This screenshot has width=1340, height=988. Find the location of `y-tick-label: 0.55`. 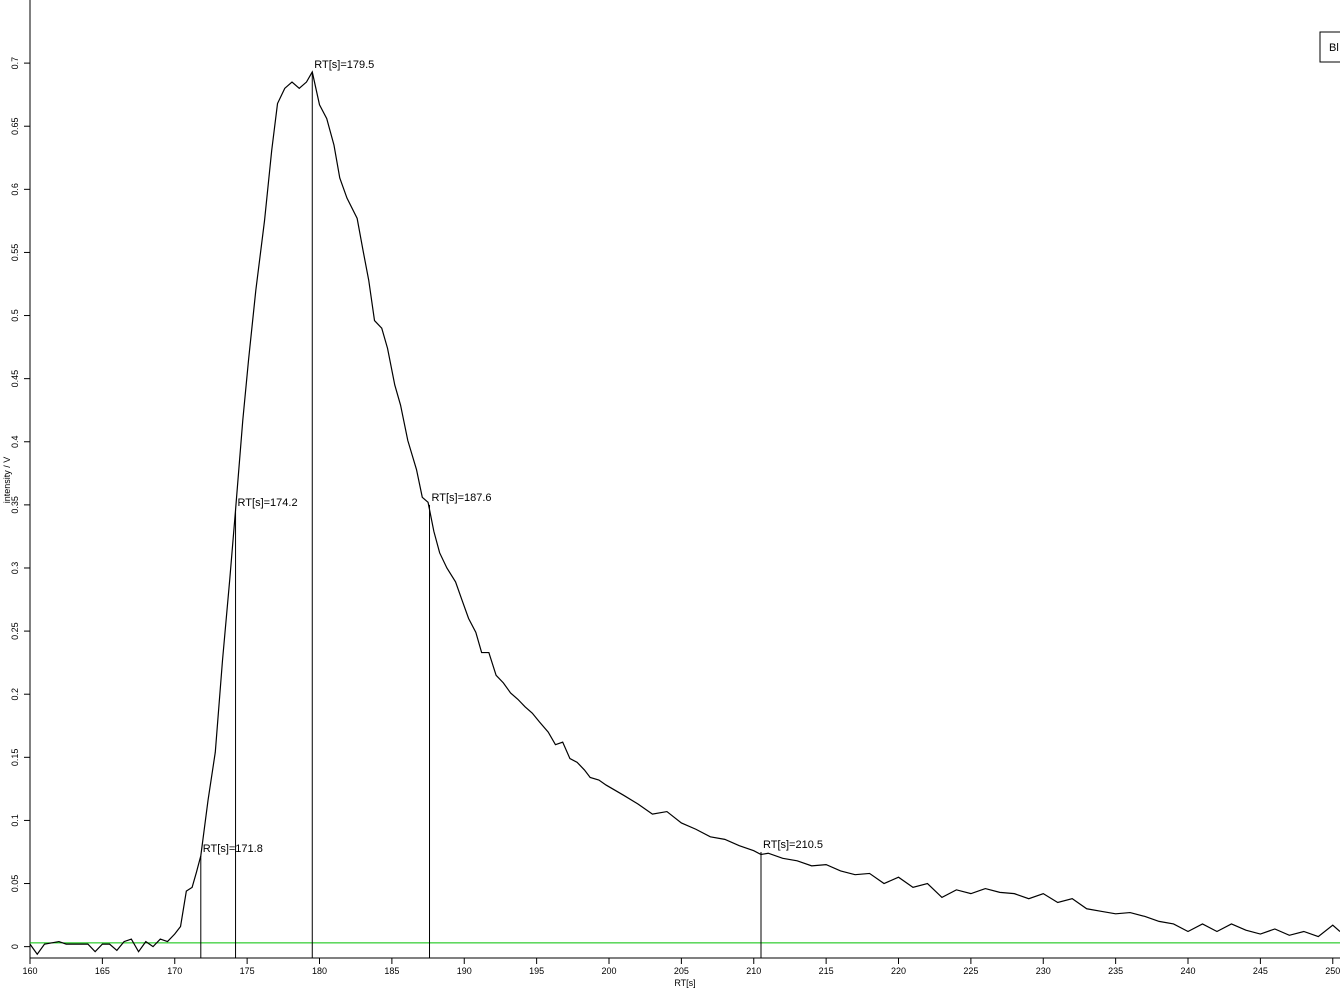

y-tick-label: 0.55 is located at coordinates (15, 253).